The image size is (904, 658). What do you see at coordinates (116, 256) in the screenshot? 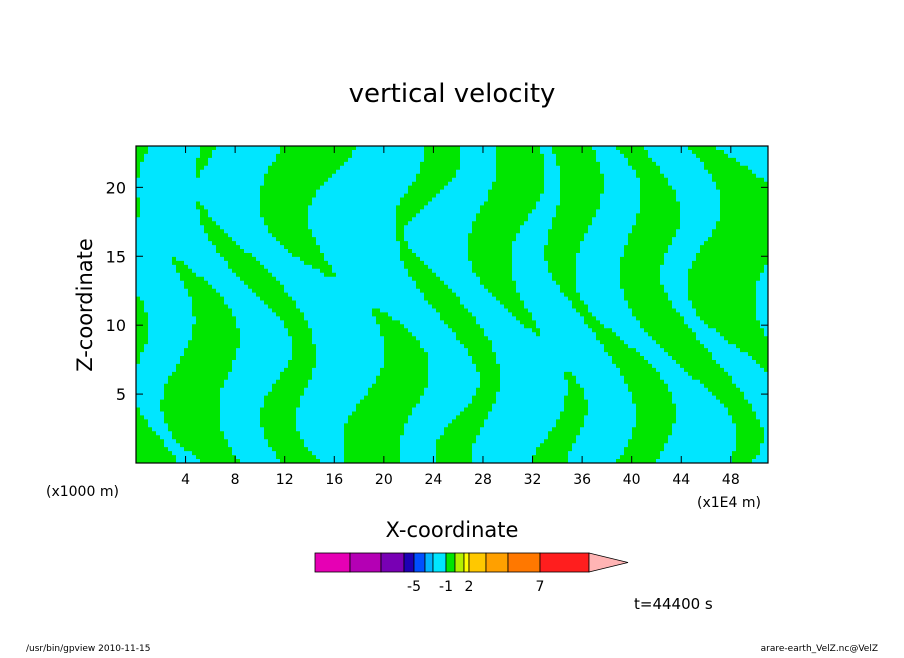
I see `y-tick-label: 15` at bounding box center [116, 256].